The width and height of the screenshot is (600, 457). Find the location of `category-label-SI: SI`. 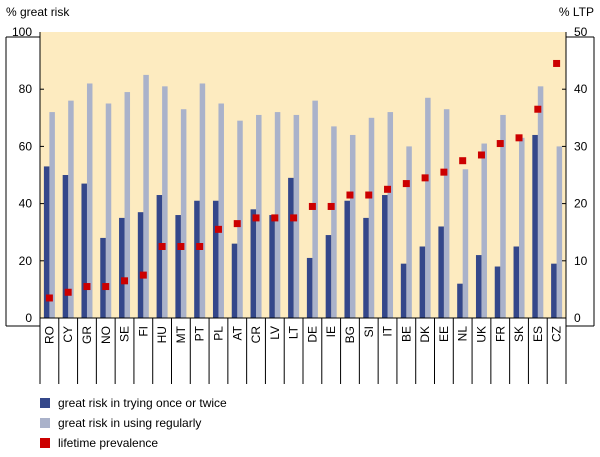

category-label-SI: SI is located at coordinates (369, 331).